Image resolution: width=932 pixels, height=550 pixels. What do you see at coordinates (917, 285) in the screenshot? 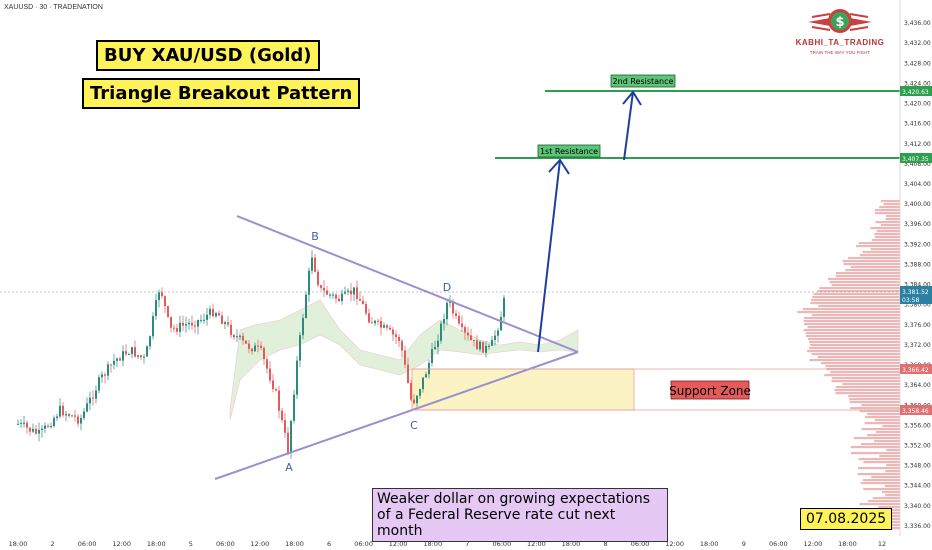
I see `y-tick-label: 3,384.00` at bounding box center [917, 285].